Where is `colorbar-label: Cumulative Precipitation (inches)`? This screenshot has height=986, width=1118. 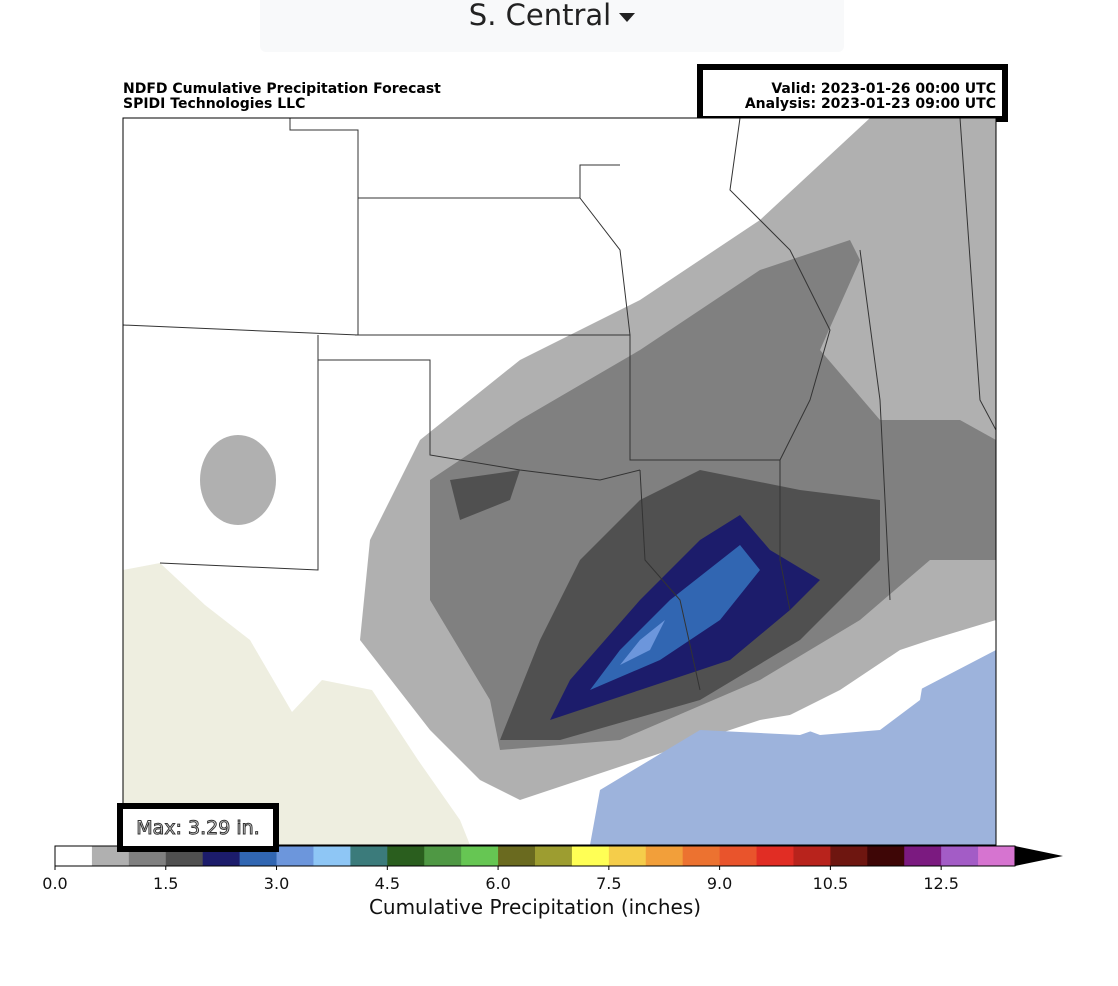
colorbar-label: Cumulative Precipitation (inches) is located at coordinates (535, 907).